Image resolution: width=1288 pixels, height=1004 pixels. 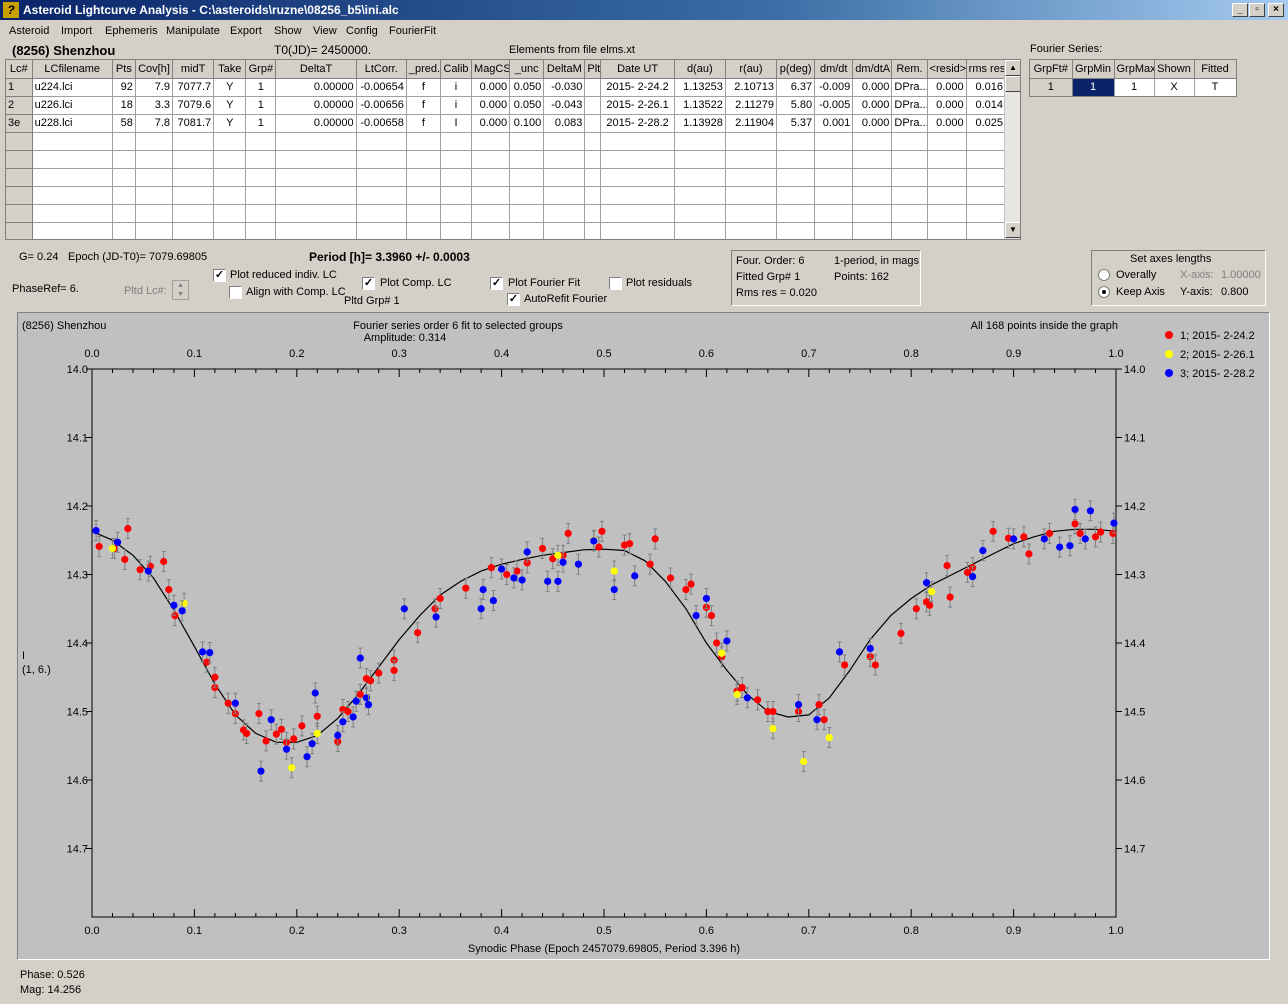 What do you see at coordinates (19, 87) in the screenshot?
I see `row-header-cell: 1` at bounding box center [19, 87].